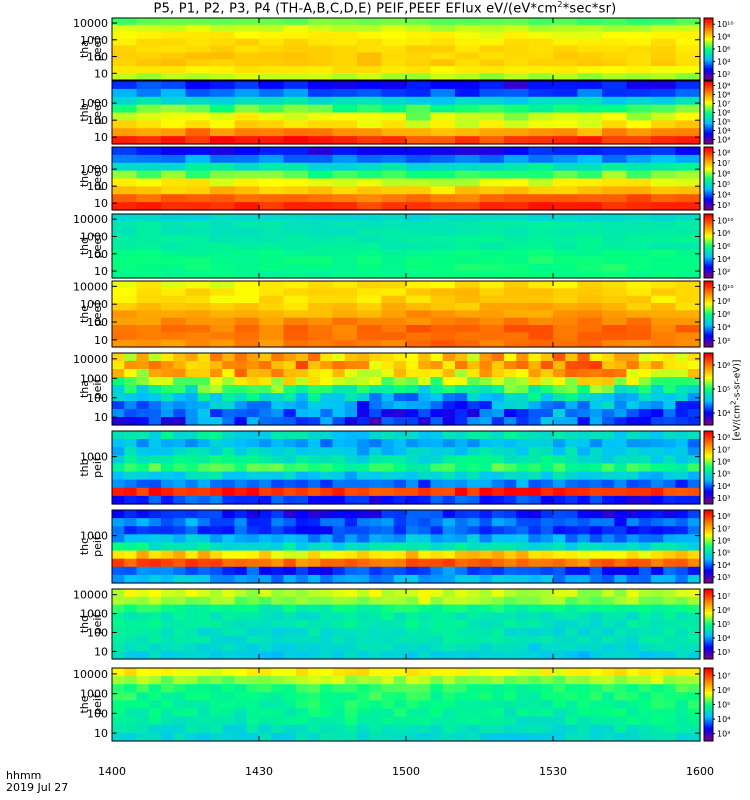  What do you see at coordinates (723, 246) in the screenshot?
I see `colorbar-tick-label: 10⁶` at bounding box center [723, 246].